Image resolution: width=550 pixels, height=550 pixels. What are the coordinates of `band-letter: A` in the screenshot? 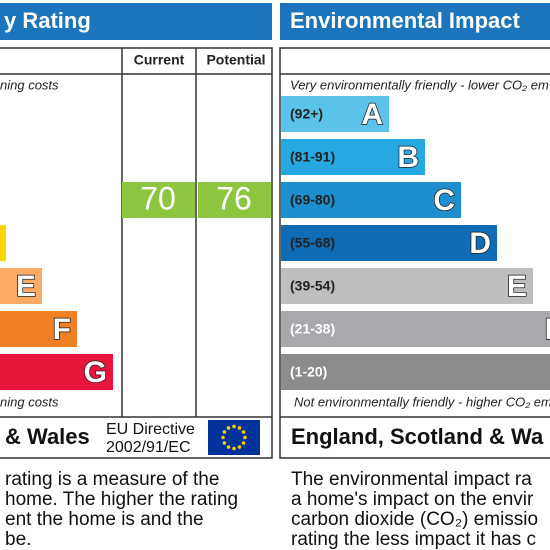 It's located at (372, 114).